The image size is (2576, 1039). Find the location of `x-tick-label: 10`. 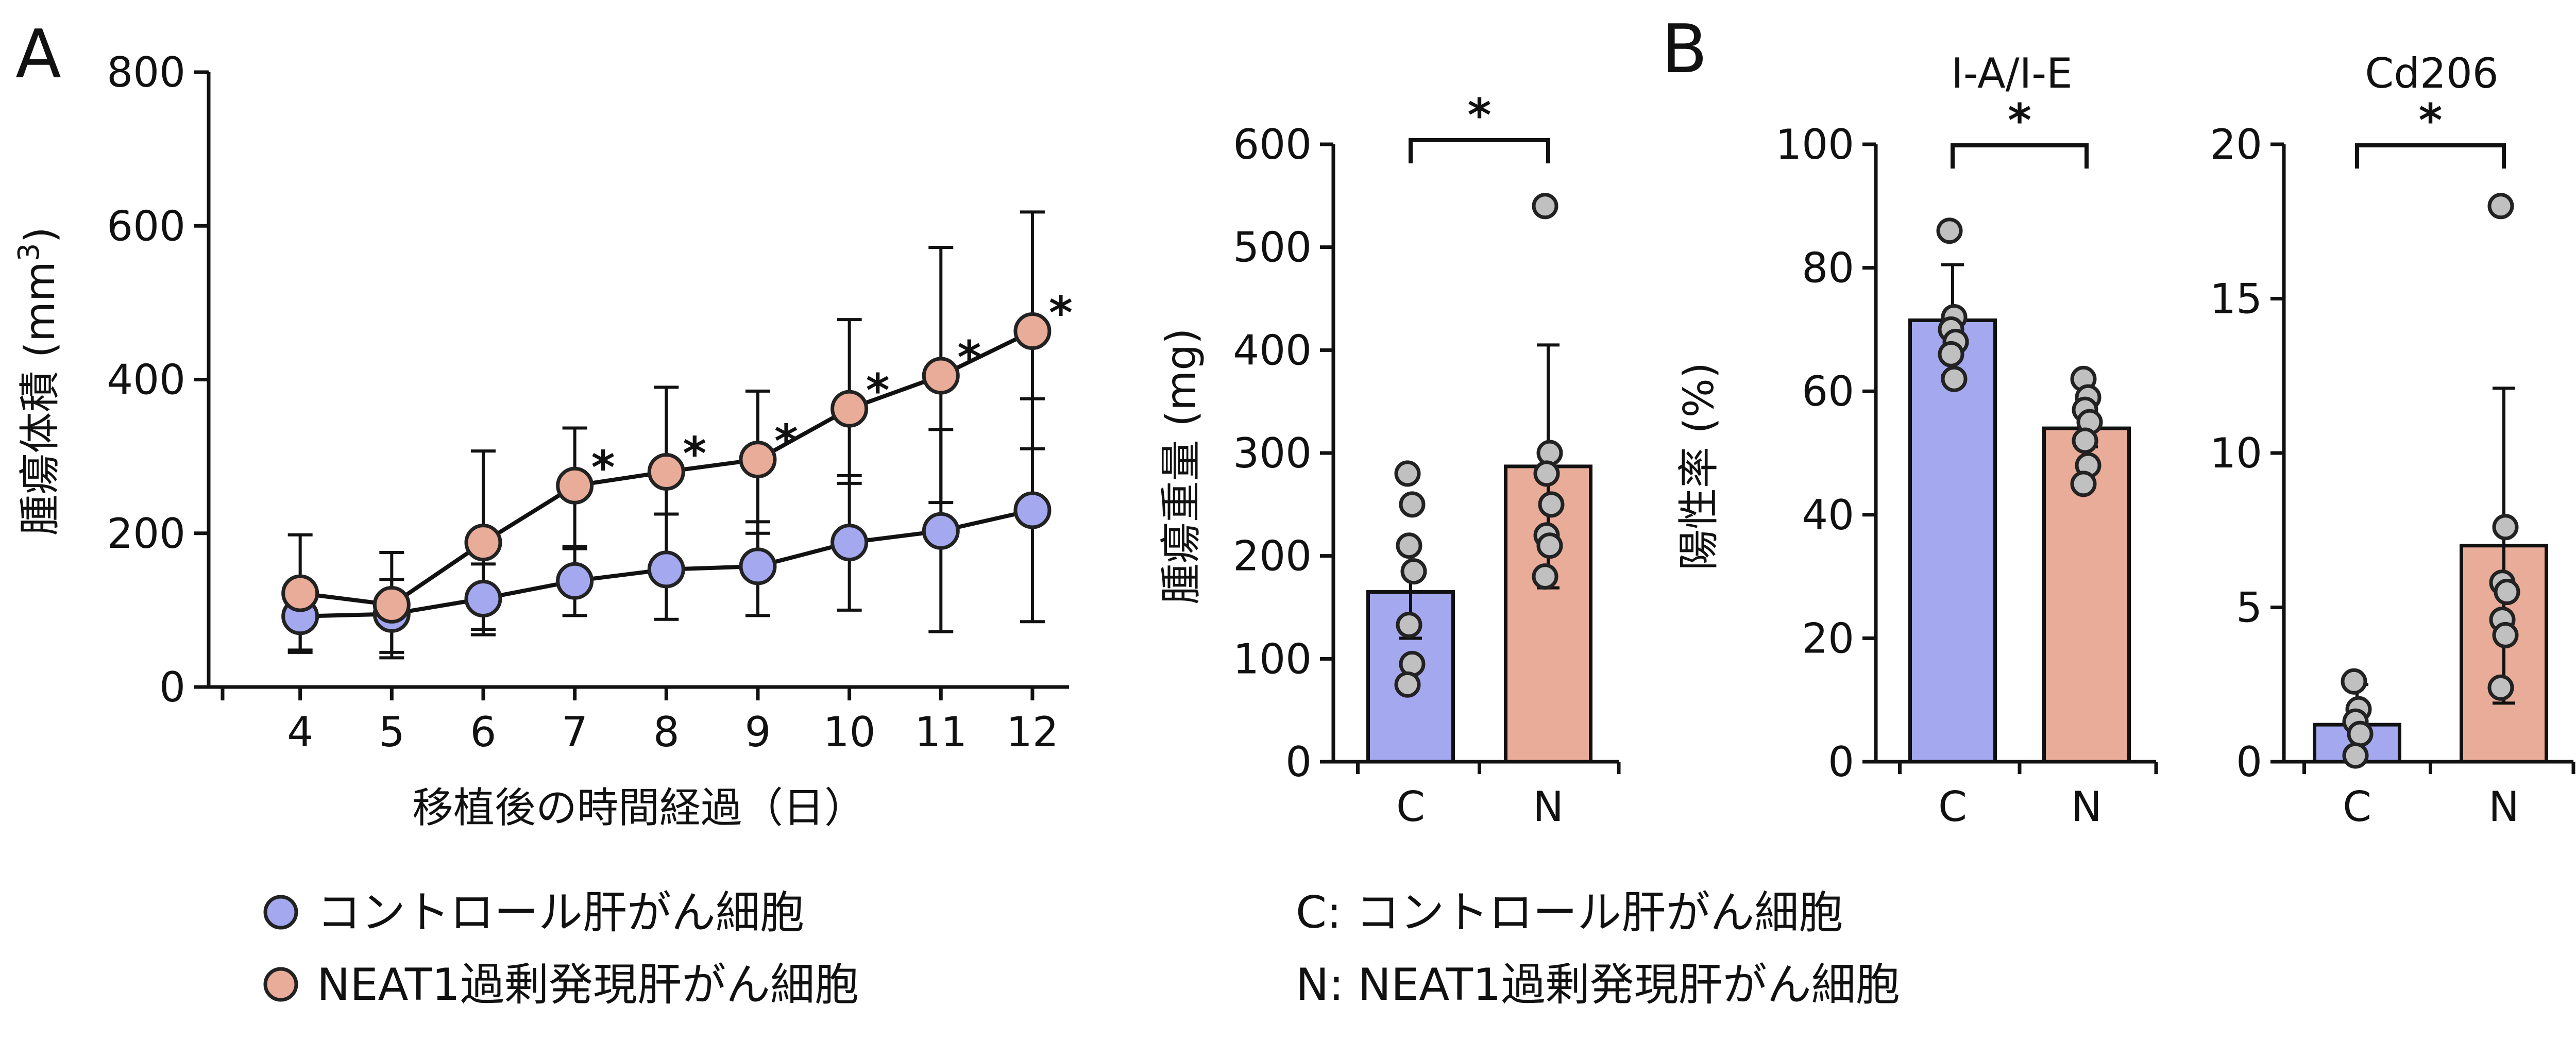

x-tick-label: 10 is located at coordinates (849, 732).